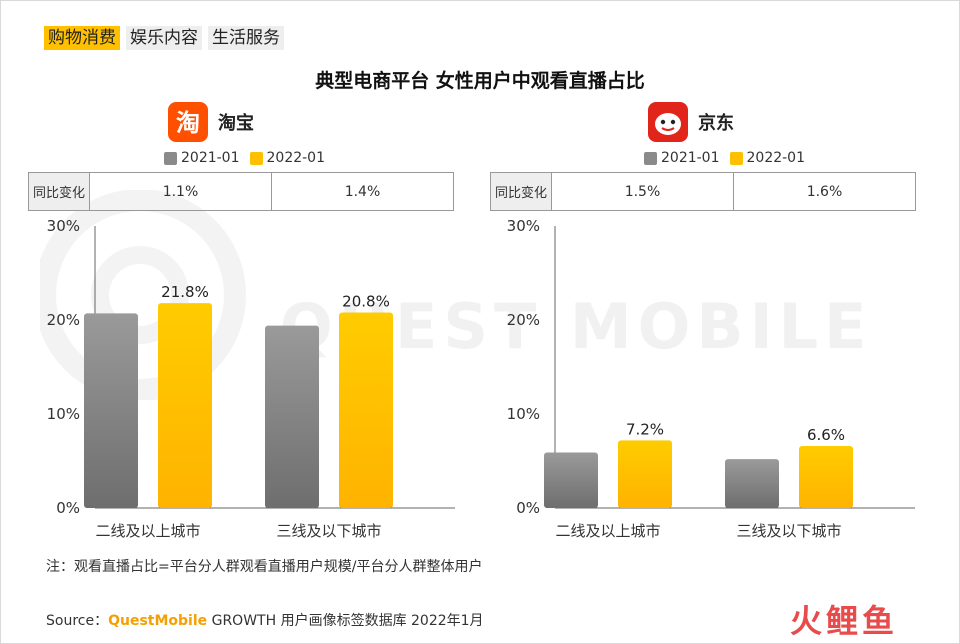 This screenshot has width=960, height=644. I want to click on brand-name-taobao: 淘宝, so click(236, 123).